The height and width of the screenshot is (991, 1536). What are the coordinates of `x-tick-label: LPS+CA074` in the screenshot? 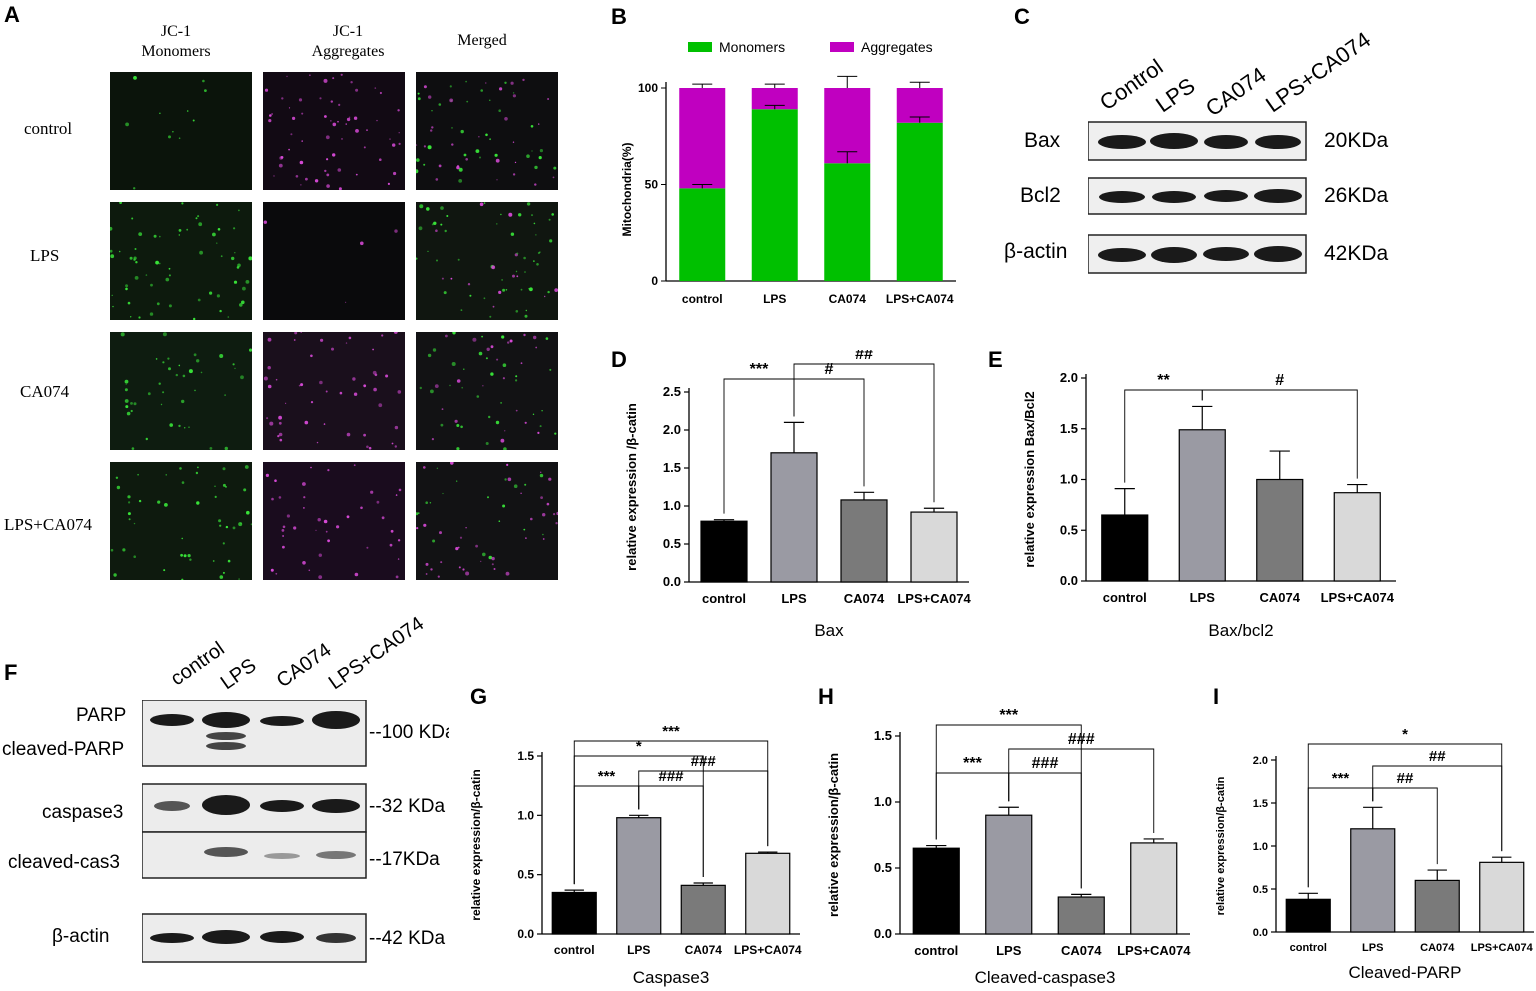 It's located at (1502, 948).